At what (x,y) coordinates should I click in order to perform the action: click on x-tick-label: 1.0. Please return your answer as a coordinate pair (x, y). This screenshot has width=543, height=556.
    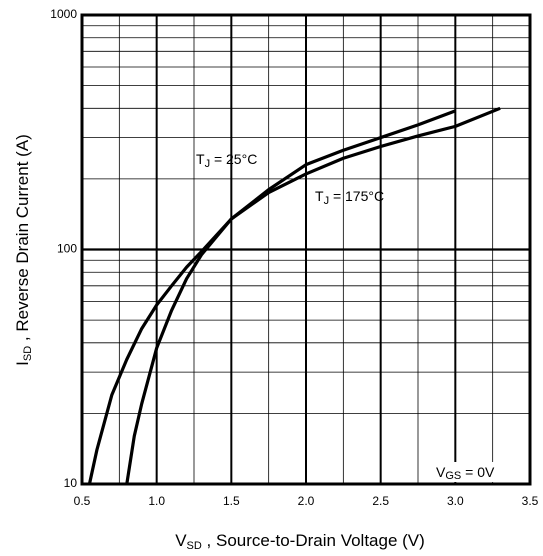
    Looking at the image, I should click on (156, 501).